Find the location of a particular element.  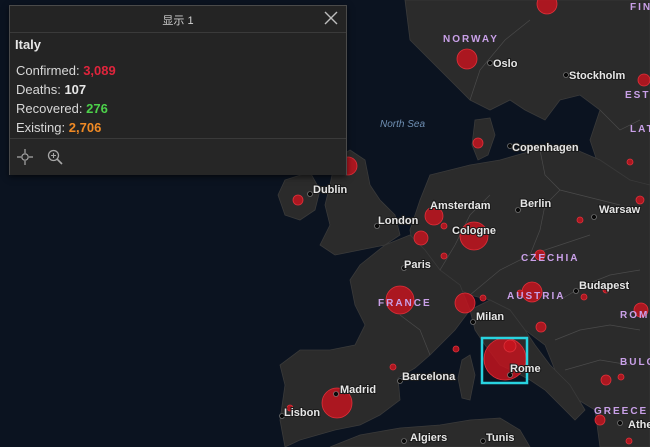

city-label: Lisbon is located at coordinates (302, 413).